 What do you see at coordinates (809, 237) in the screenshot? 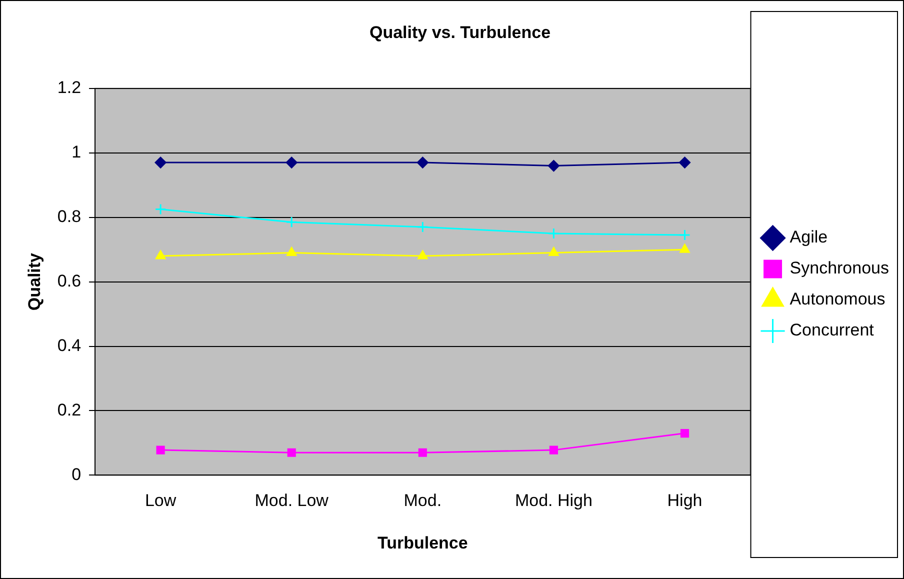
I see `legend-label: Agile` at bounding box center [809, 237].